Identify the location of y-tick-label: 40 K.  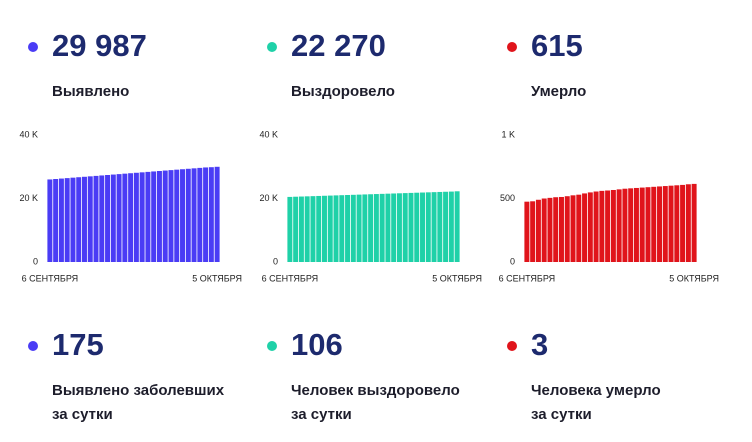
(28, 134).